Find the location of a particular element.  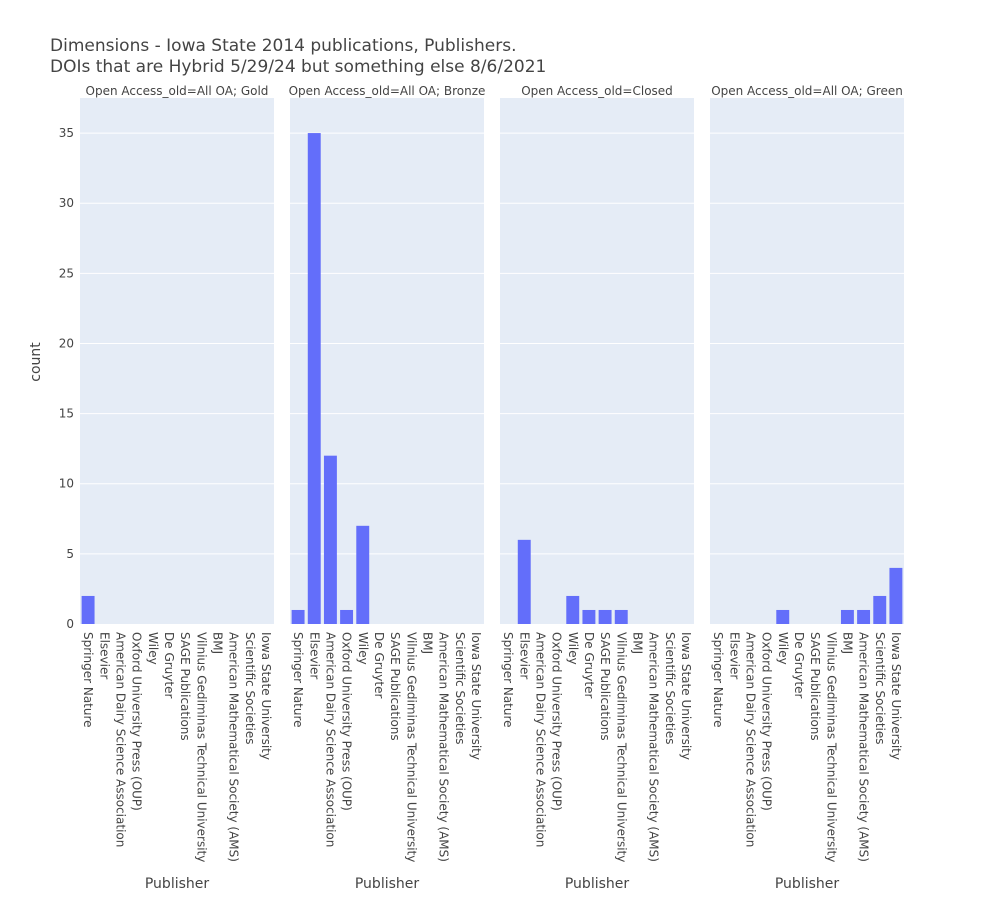

y-tick-label: 25 is located at coordinates (66, 273).